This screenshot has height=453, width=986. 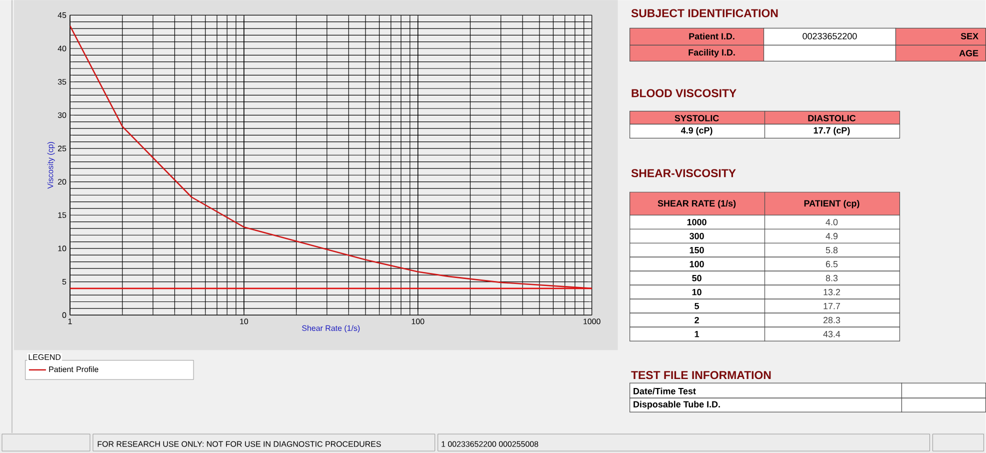 What do you see at coordinates (696, 118) in the screenshot?
I see `text: SYSTOLIC` at bounding box center [696, 118].